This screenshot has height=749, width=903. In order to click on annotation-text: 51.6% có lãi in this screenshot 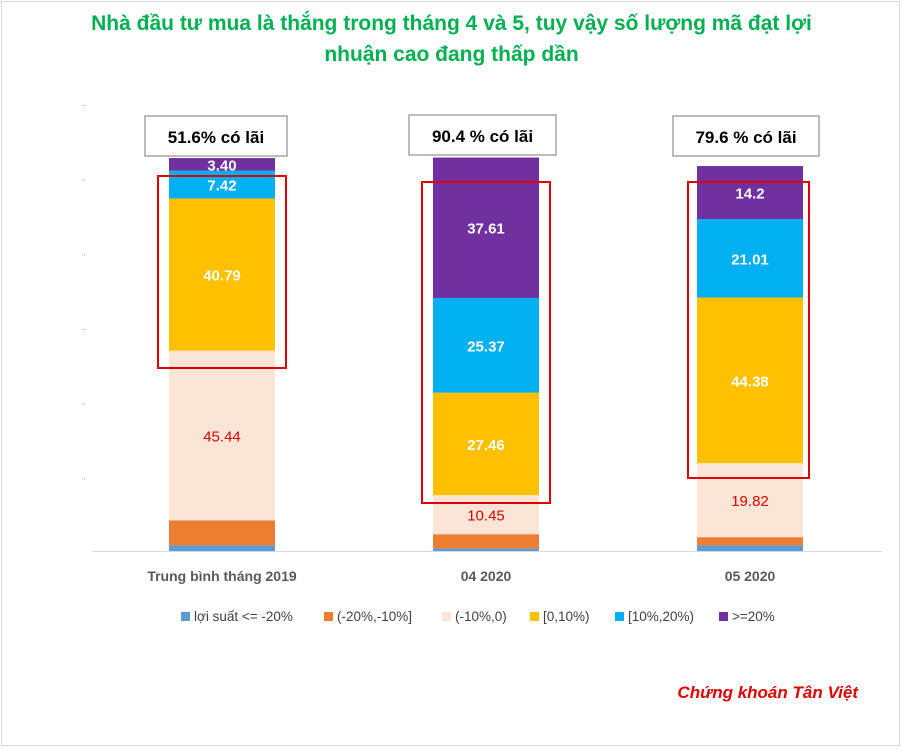, I will do `click(216, 137)`.